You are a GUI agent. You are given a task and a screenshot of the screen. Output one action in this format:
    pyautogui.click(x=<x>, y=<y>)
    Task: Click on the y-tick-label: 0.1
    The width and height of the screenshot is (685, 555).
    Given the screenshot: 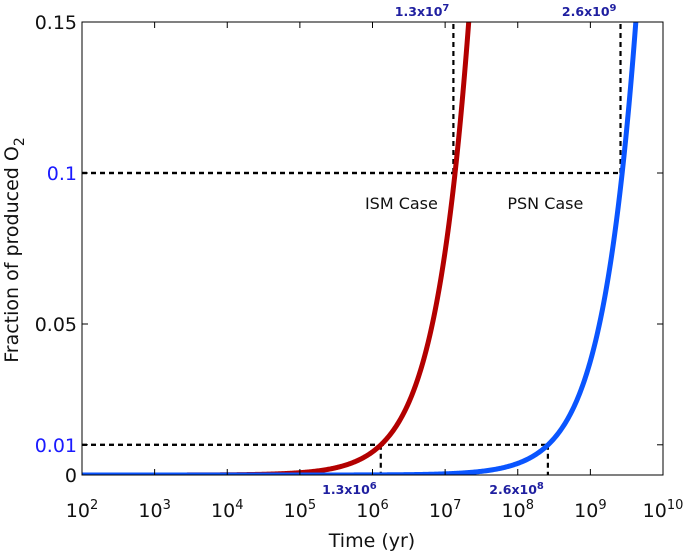 What is the action you would take?
    pyautogui.click(x=62, y=174)
    